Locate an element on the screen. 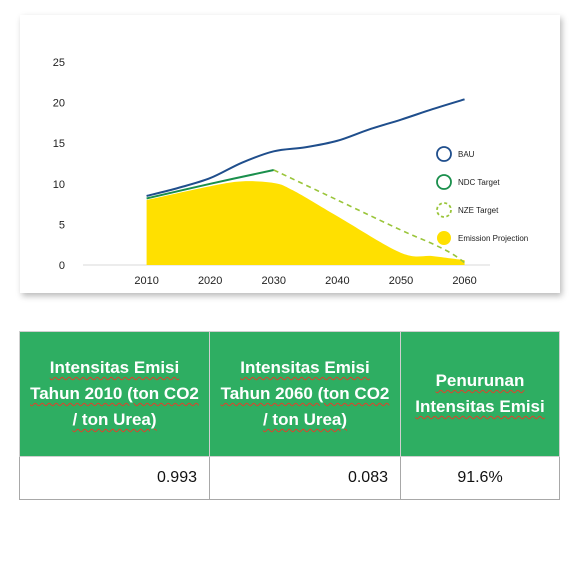 The width and height of the screenshot is (580, 583). value-intensity-reduction: 91.6% is located at coordinates (480, 478).